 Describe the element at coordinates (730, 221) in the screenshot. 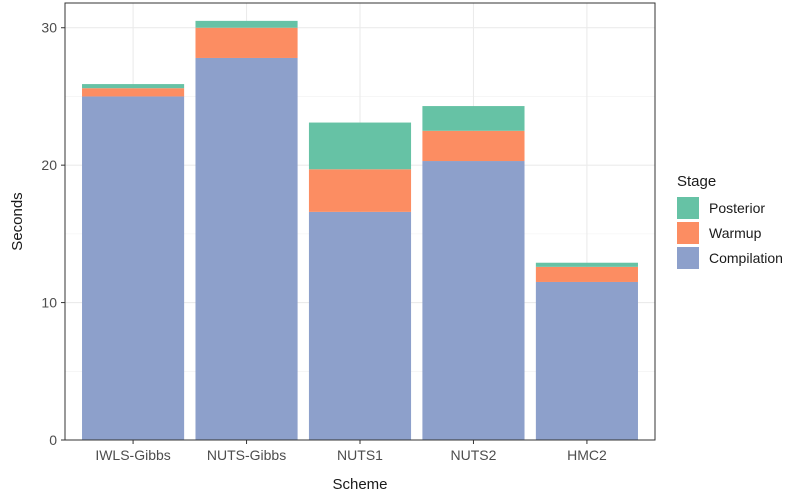

I see `legend: Stage Posterior Warmup Compilation` at that location.